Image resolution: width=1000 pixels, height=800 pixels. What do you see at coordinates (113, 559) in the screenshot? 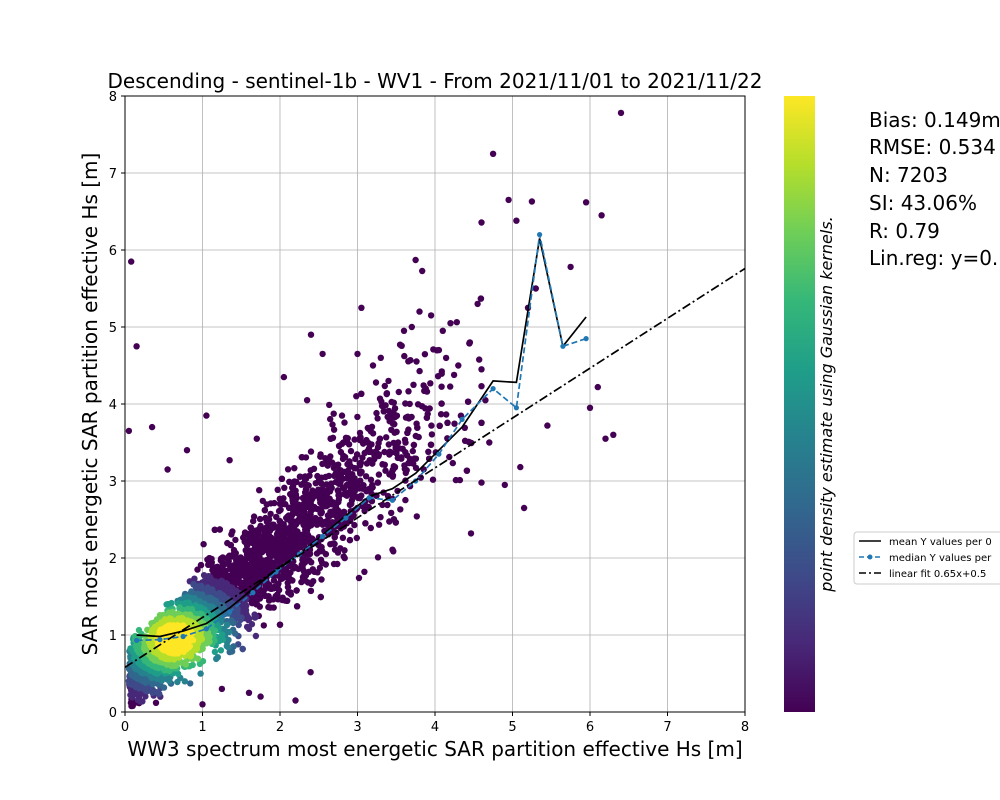
I see `y-tick-label: 2` at bounding box center [113, 559].